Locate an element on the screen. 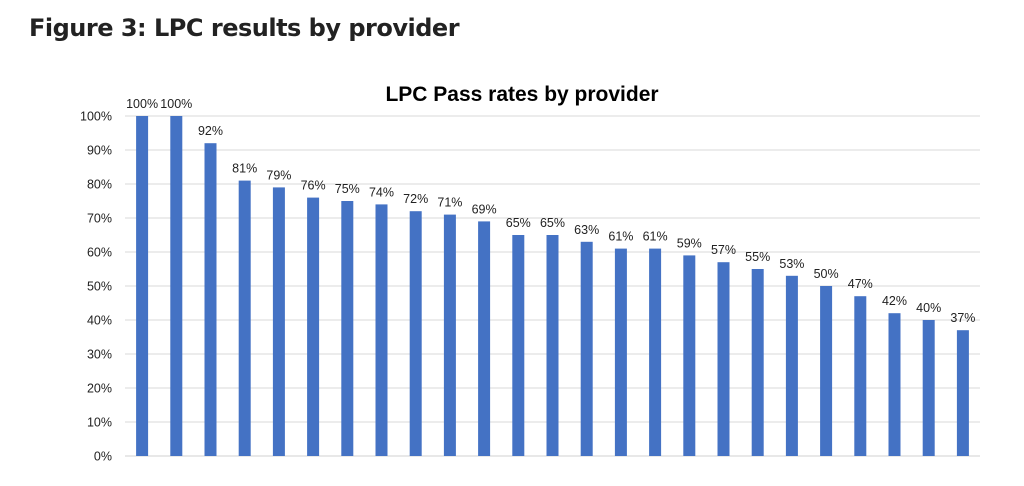  y-tick-label: 40% is located at coordinates (99, 321).